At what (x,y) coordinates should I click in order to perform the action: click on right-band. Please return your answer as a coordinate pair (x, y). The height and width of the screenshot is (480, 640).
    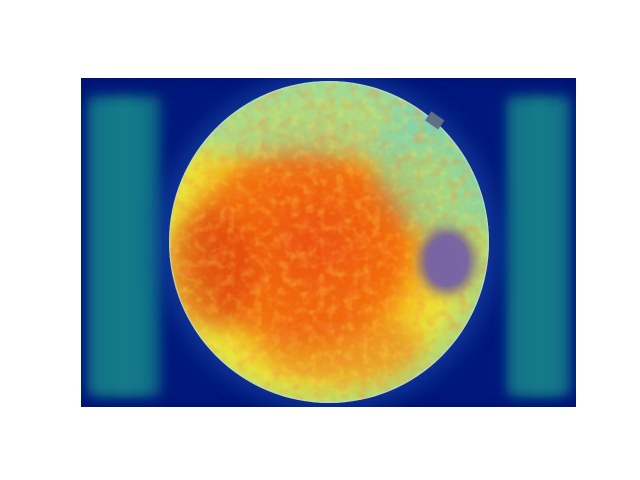
    Looking at the image, I should click on (538, 246).